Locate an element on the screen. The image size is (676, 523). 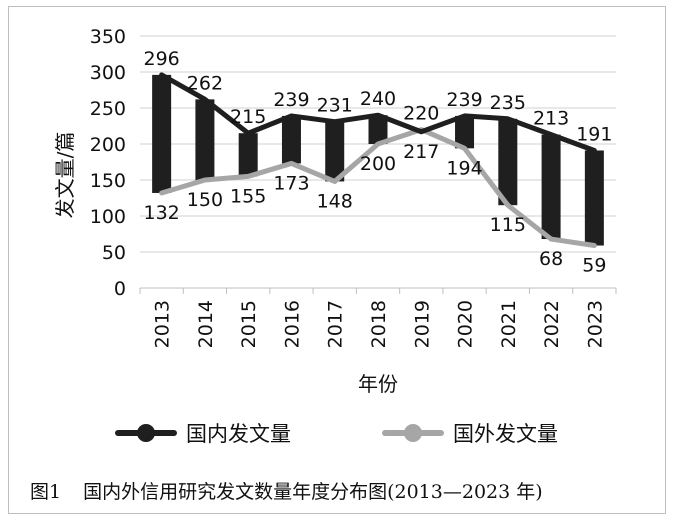
data-label: 59 is located at coordinates (594, 266).